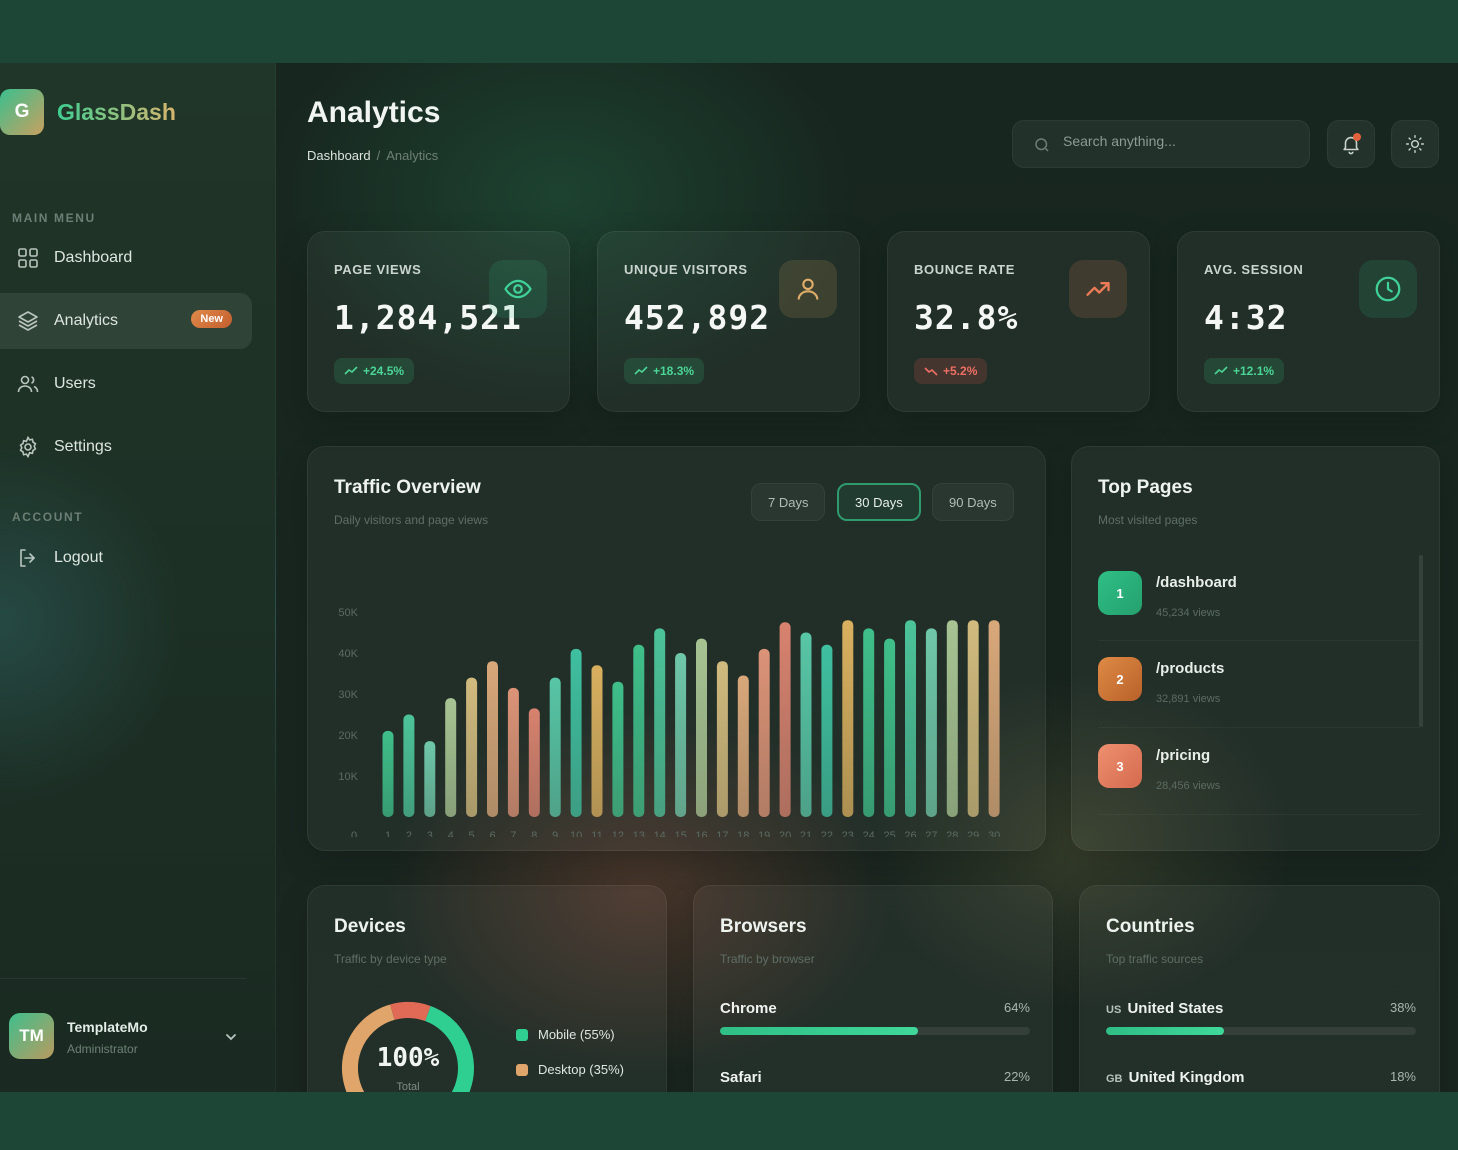  What do you see at coordinates (1254, 269) in the screenshot?
I see `stat-label: AVG. SESSION` at bounding box center [1254, 269].